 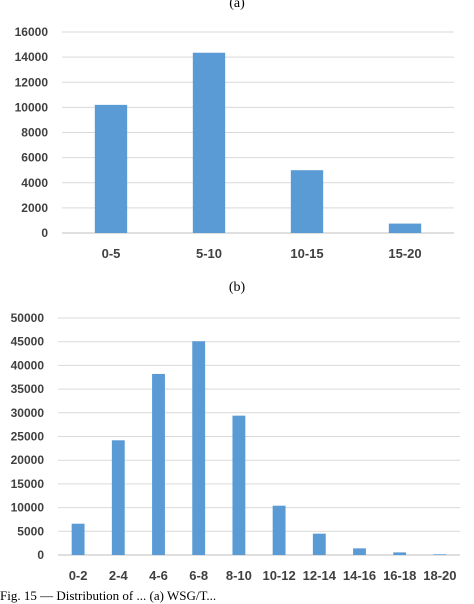 I want to click on x-category-label: 10-15, so click(x=306, y=253).